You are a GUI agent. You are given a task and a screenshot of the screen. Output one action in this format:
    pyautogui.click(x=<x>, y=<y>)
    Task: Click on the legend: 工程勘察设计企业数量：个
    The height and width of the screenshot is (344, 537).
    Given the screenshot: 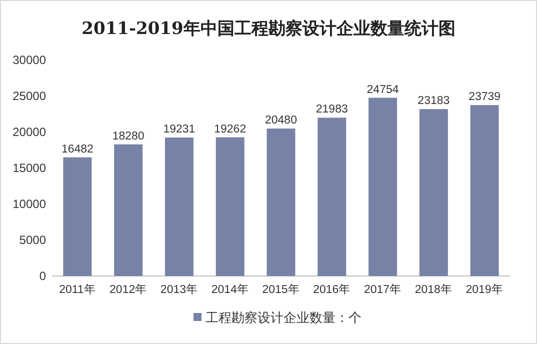 What is the action you would take?
    pyautogui.click(x=284, y=317)
    